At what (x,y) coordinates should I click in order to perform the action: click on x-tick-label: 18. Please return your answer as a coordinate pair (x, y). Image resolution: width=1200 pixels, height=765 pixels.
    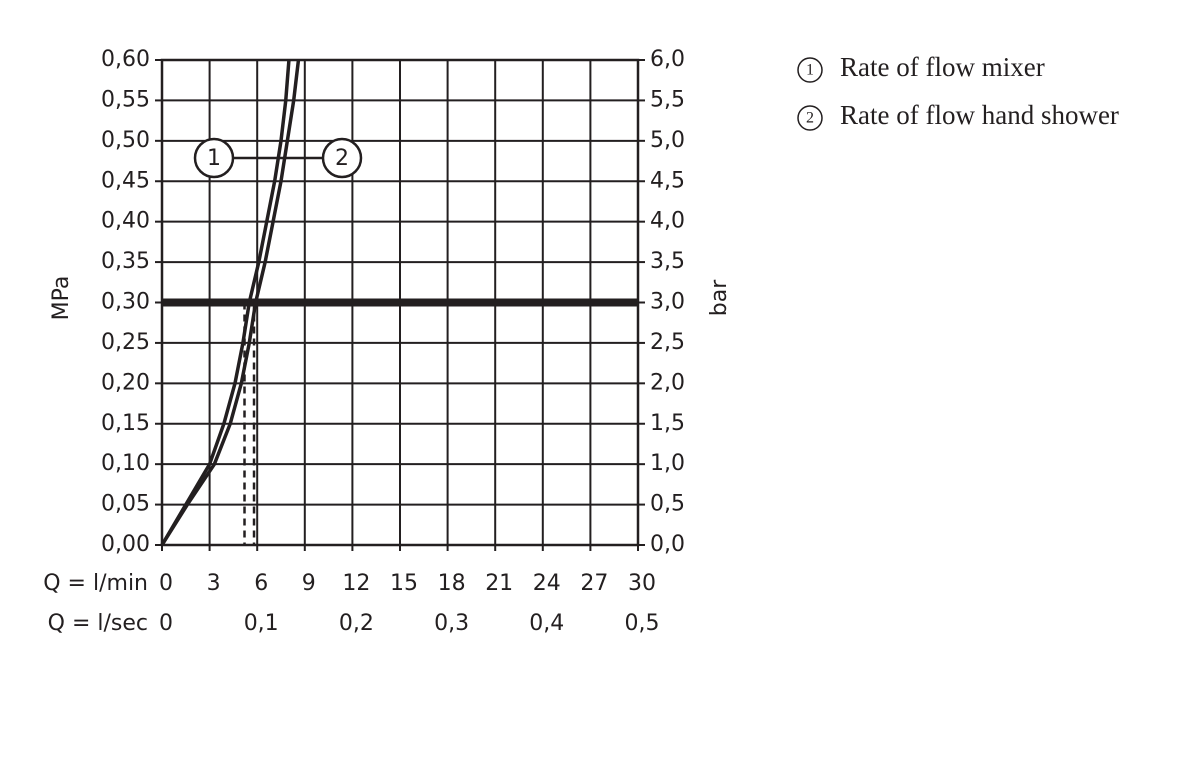
    Looking at the image, I should click on (452, 583).